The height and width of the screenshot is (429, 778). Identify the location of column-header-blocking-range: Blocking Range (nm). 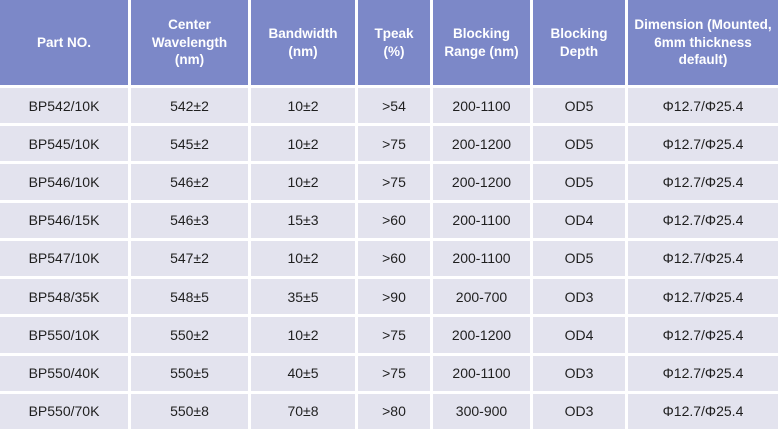
(481, 42).